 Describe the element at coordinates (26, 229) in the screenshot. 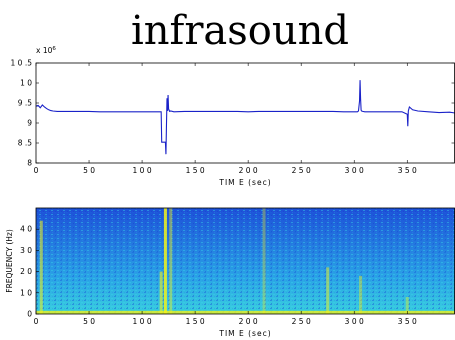

I see `y-tick-label: 4 0` at that location.